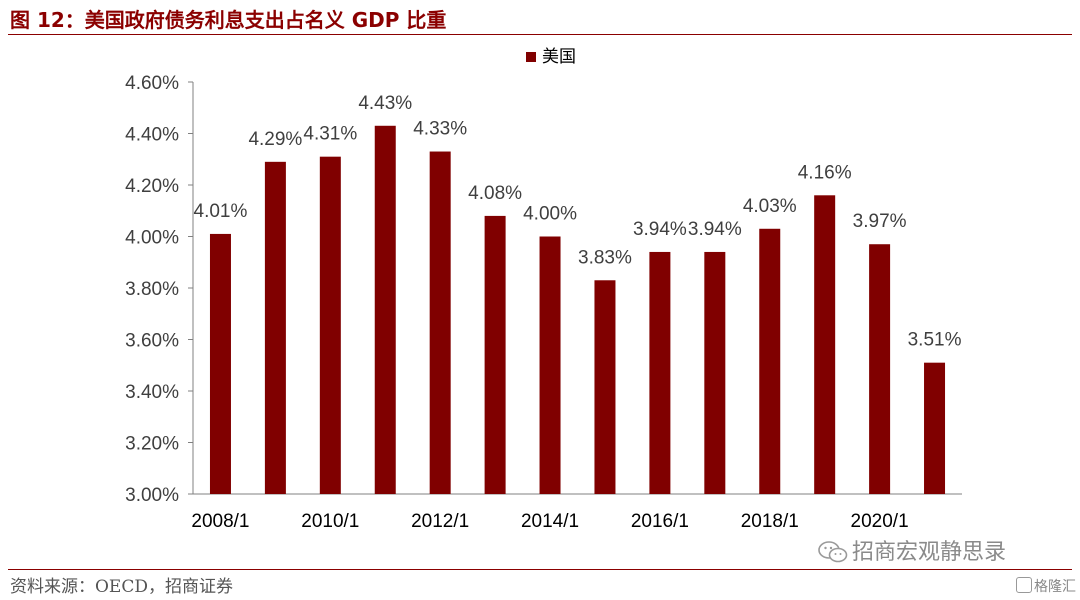  Describe the element at coordinates (440, 521) in the screenshot. I see `x-tick-label: 2012/1` at that location.